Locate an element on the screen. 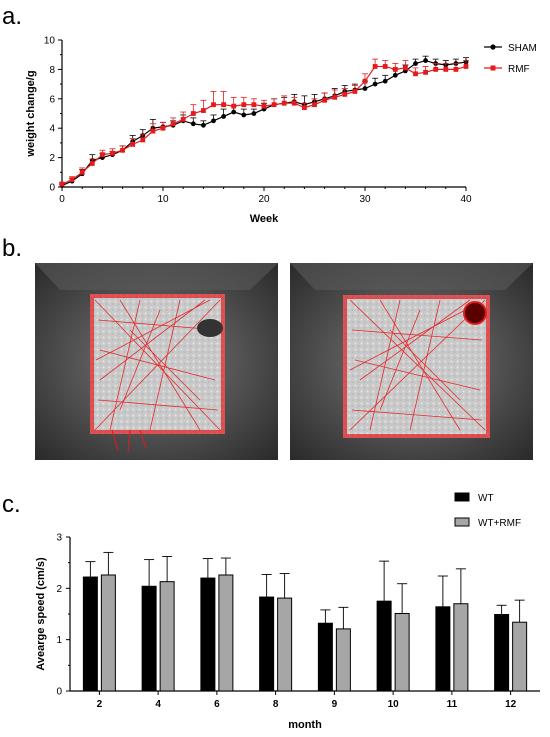 The width and height of the screenshot is (550, 737). legend-label-wt: WT is located at coordinates (486, 498).